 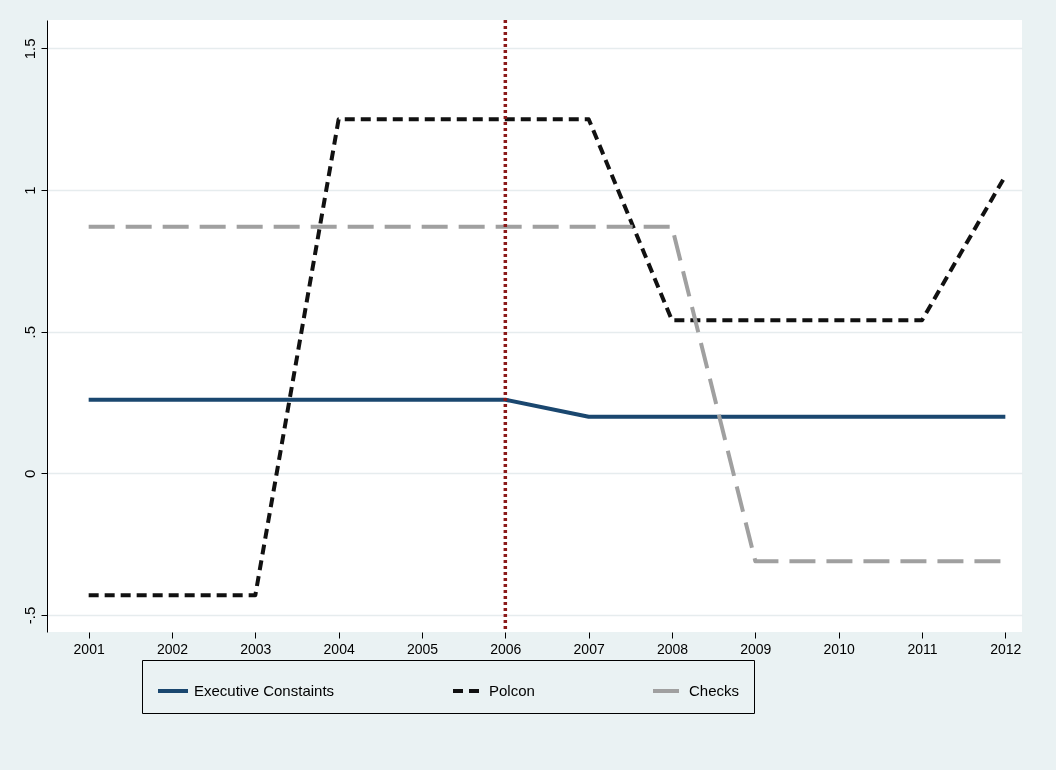 What do you see at coordinates (506, 648) in the screenshot?
I see `x-tick-label: 2006` at bounding box center [506, 648].